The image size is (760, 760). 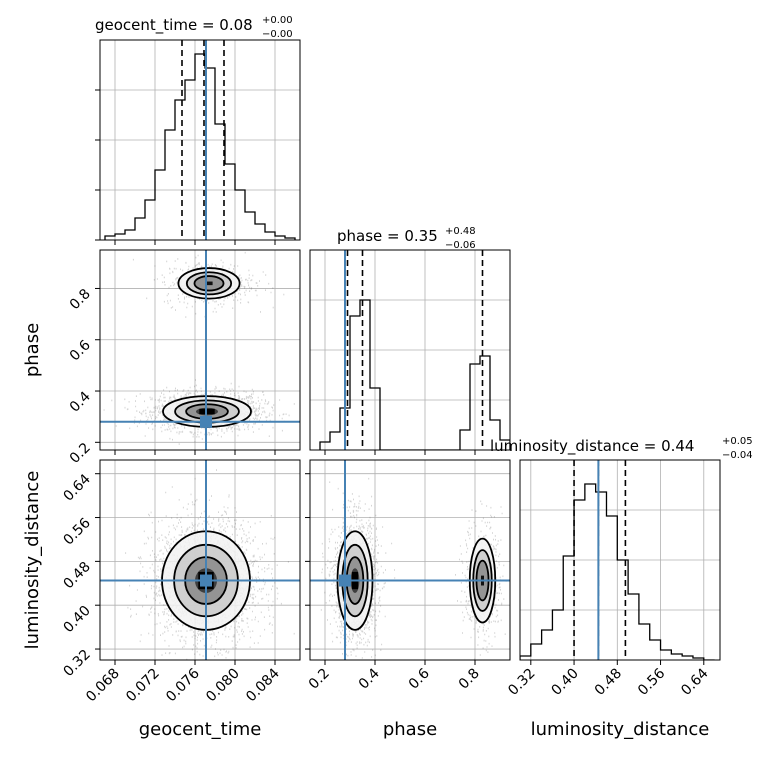 What do you see at coordinates (737, 441) in the screenshot?
I see `title-luminosity-distance-plus: +0.05` at bounding box center [737, 441].